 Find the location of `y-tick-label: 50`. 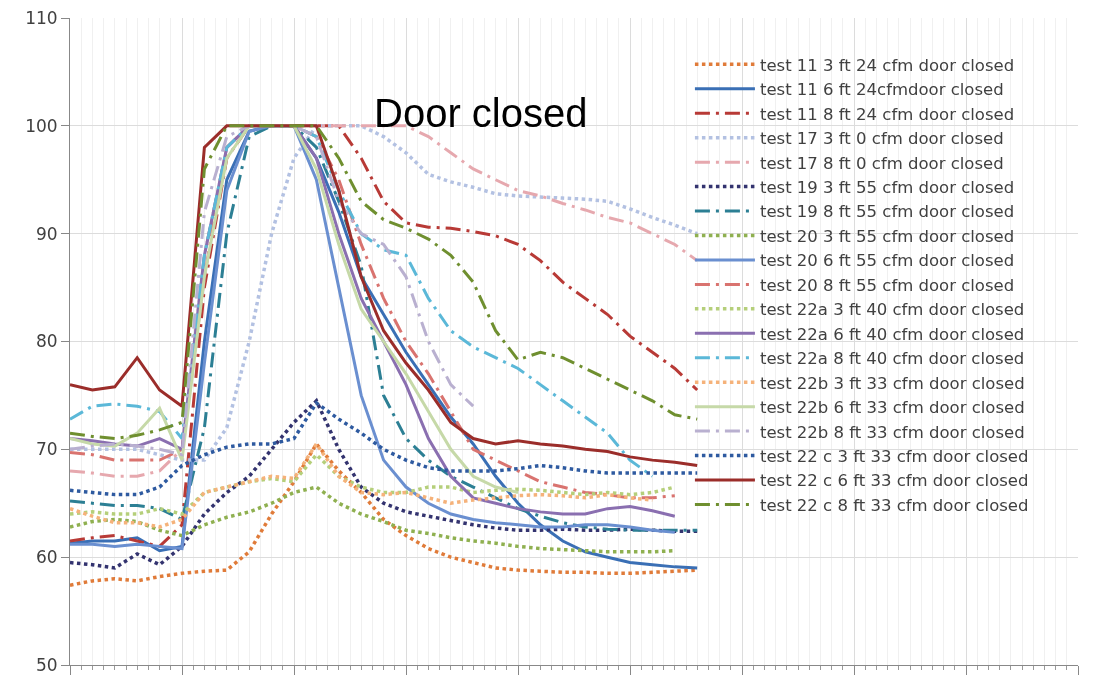

y-tick-label: 50 is located at coordinates (46, 664).